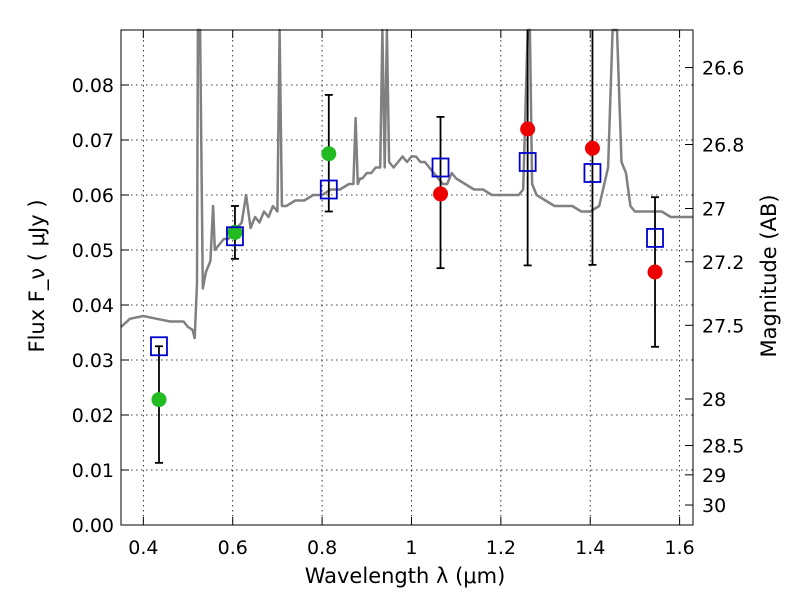 This screenshot has width=800, height=600. What do you see at coordinates (723, 447) in the screenshot?
I see `right-tick-label: 28.5` at bounding box center [723, 447].